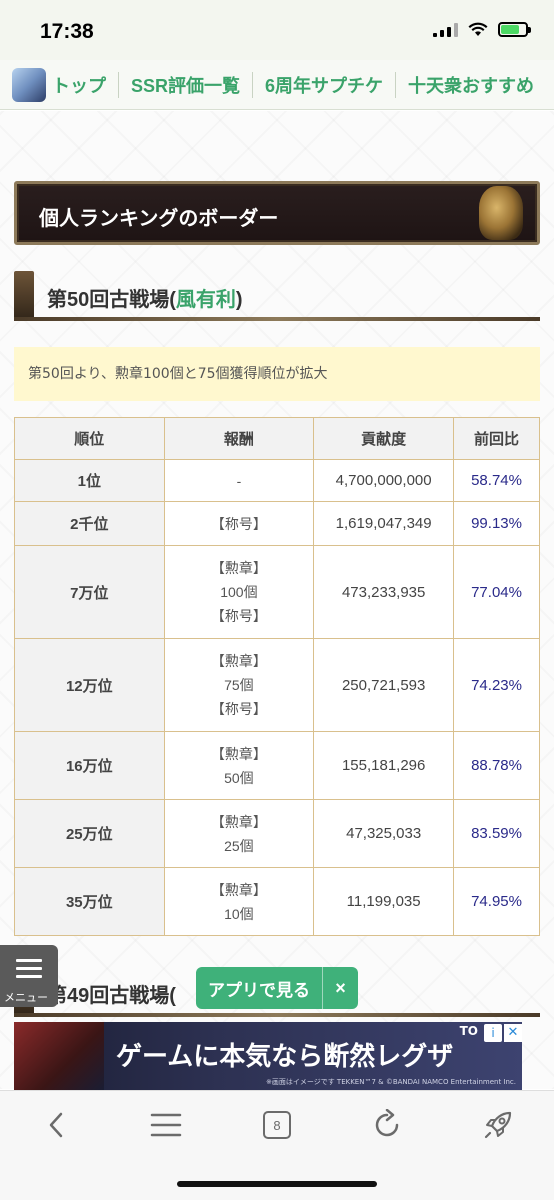  I want to click on table-header-row: 順位 報酬 貢献度 前回比, so click(277, 438).